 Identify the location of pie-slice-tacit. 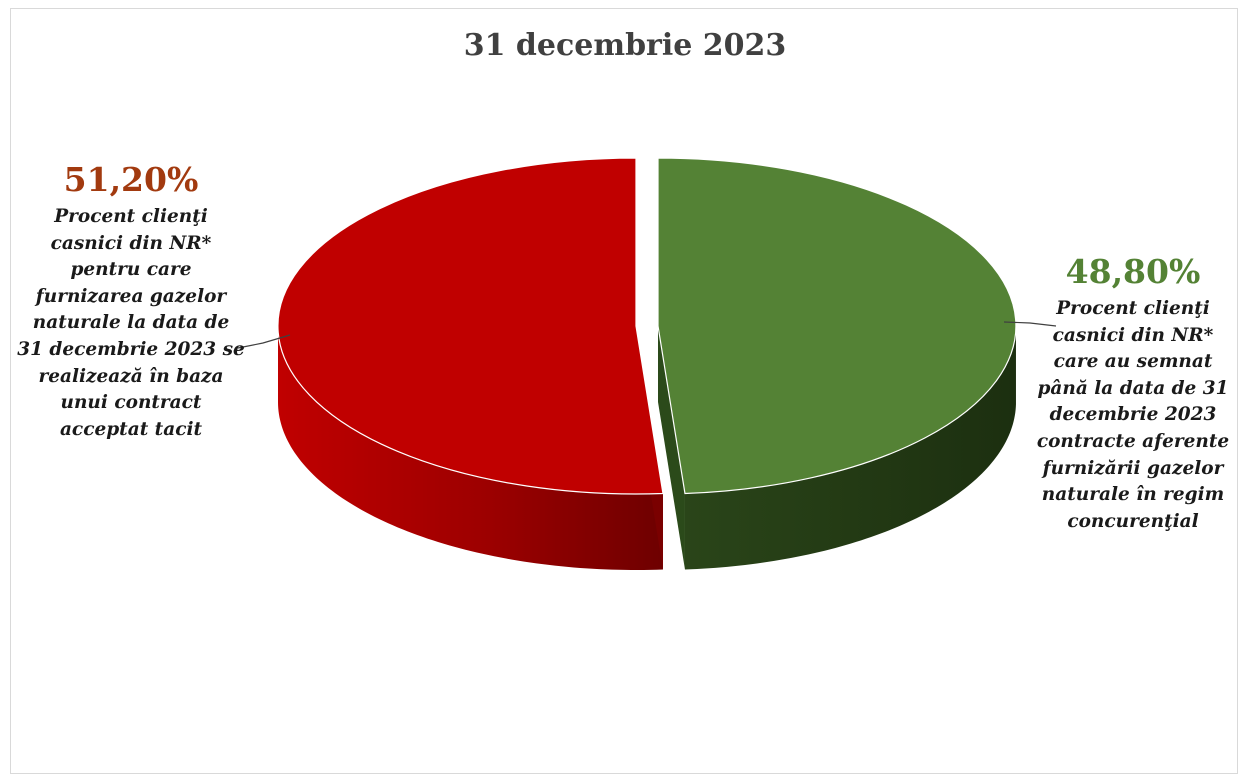
(470, 326).